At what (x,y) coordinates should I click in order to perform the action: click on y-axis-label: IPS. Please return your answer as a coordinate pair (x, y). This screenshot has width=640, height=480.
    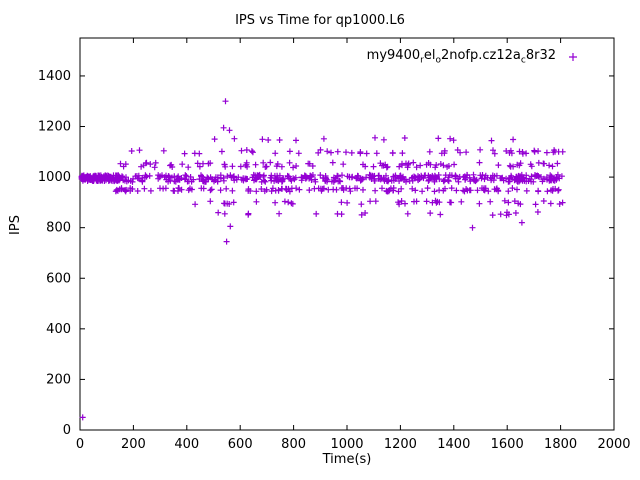
    Looking at the image, I should click on (15, 225).